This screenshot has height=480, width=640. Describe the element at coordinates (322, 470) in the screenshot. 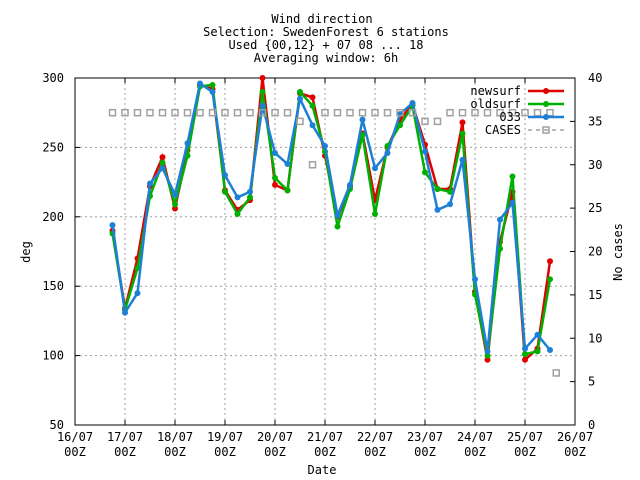

I see `x-axis-label: Date` at that location.